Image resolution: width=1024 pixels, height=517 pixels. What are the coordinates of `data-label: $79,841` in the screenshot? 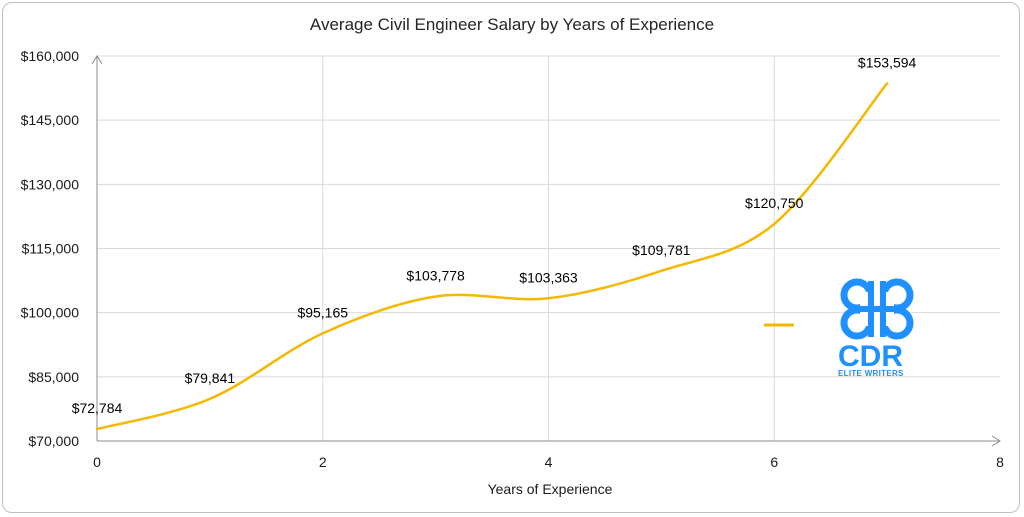 It's located at (210, 378).